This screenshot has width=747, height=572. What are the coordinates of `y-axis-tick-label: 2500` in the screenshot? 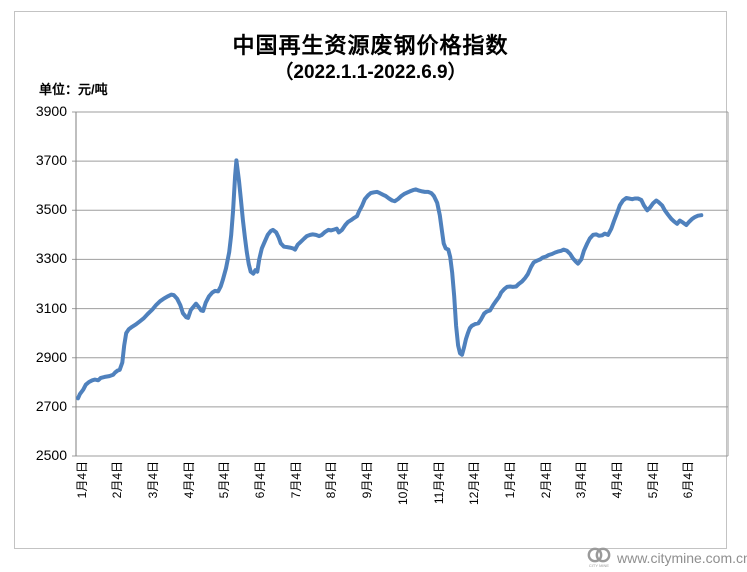 It's located at (51, 455).